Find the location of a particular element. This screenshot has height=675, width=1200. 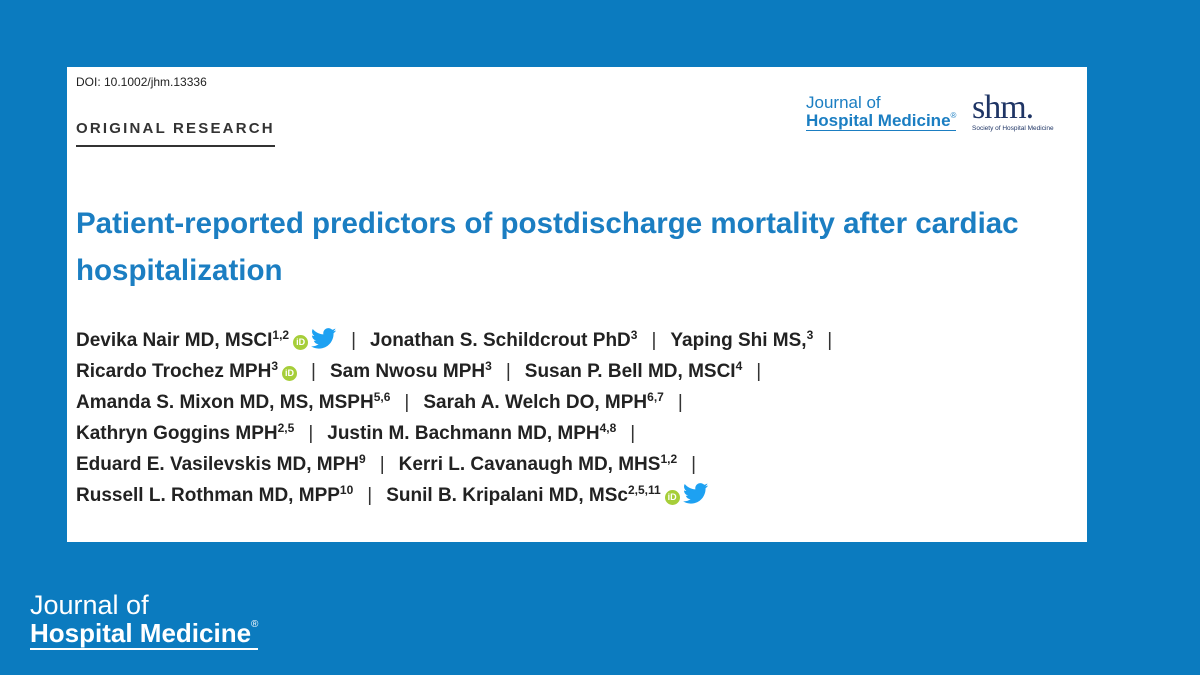

author-affiliation: 10 is located at coordinates (346, 490).